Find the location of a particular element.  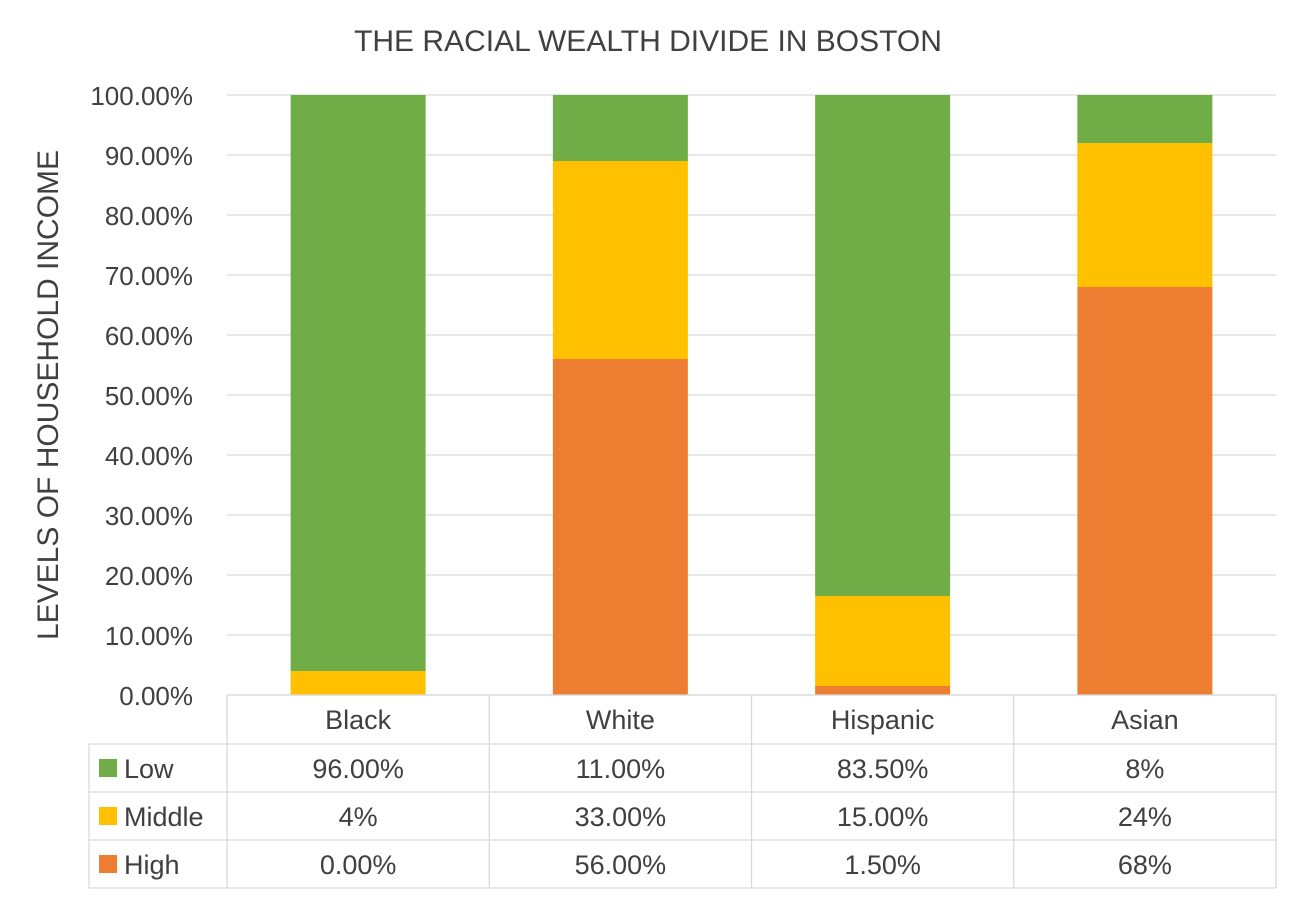

bar-segment-low-hispanic is located at coordinates (883, 345).